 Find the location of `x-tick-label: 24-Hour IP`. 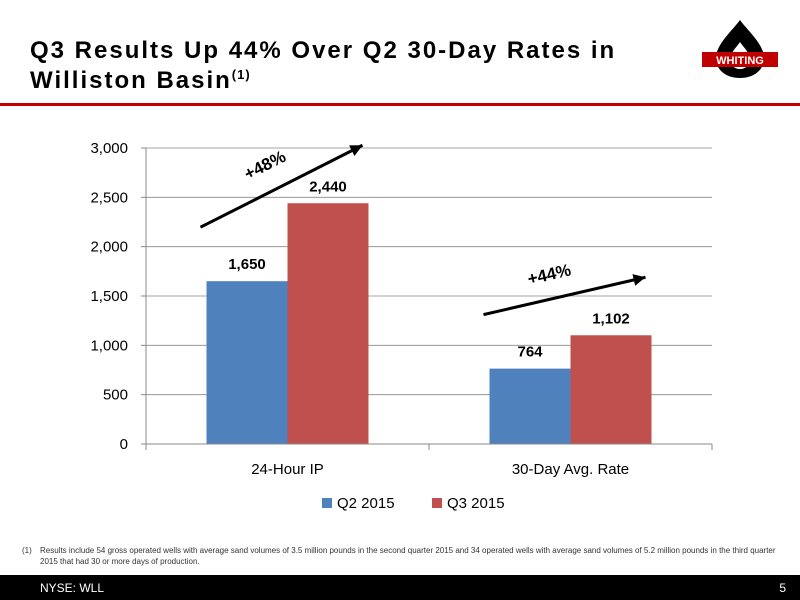

x-tick-label: 24-Hour IP is located at coordinates (287, 469).